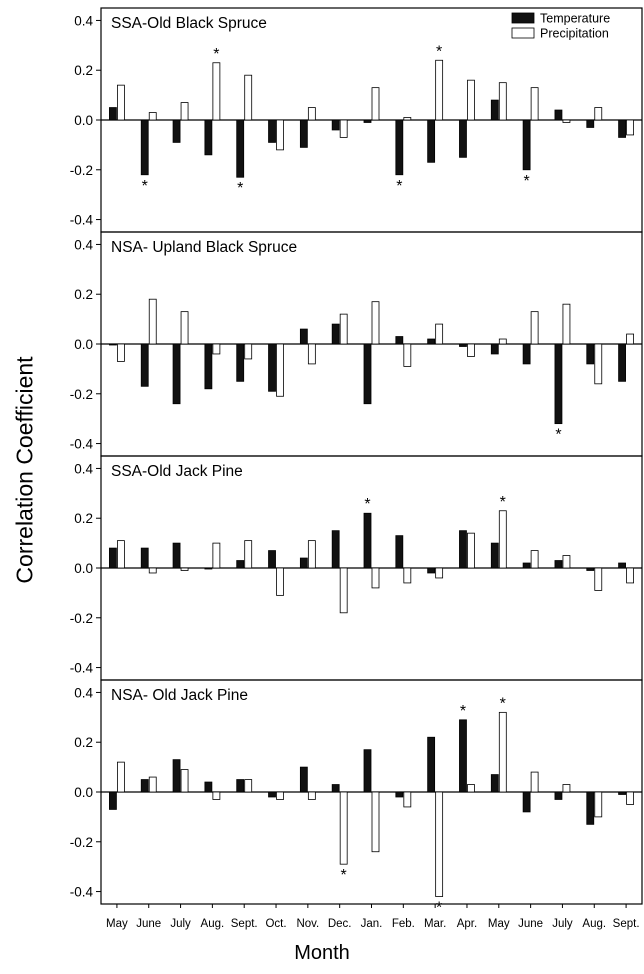 Image resolution: width=644 pixels, height=974 pixels. I want to click on panel-title: NSA- Old Jack Pine, so click(179, 695).